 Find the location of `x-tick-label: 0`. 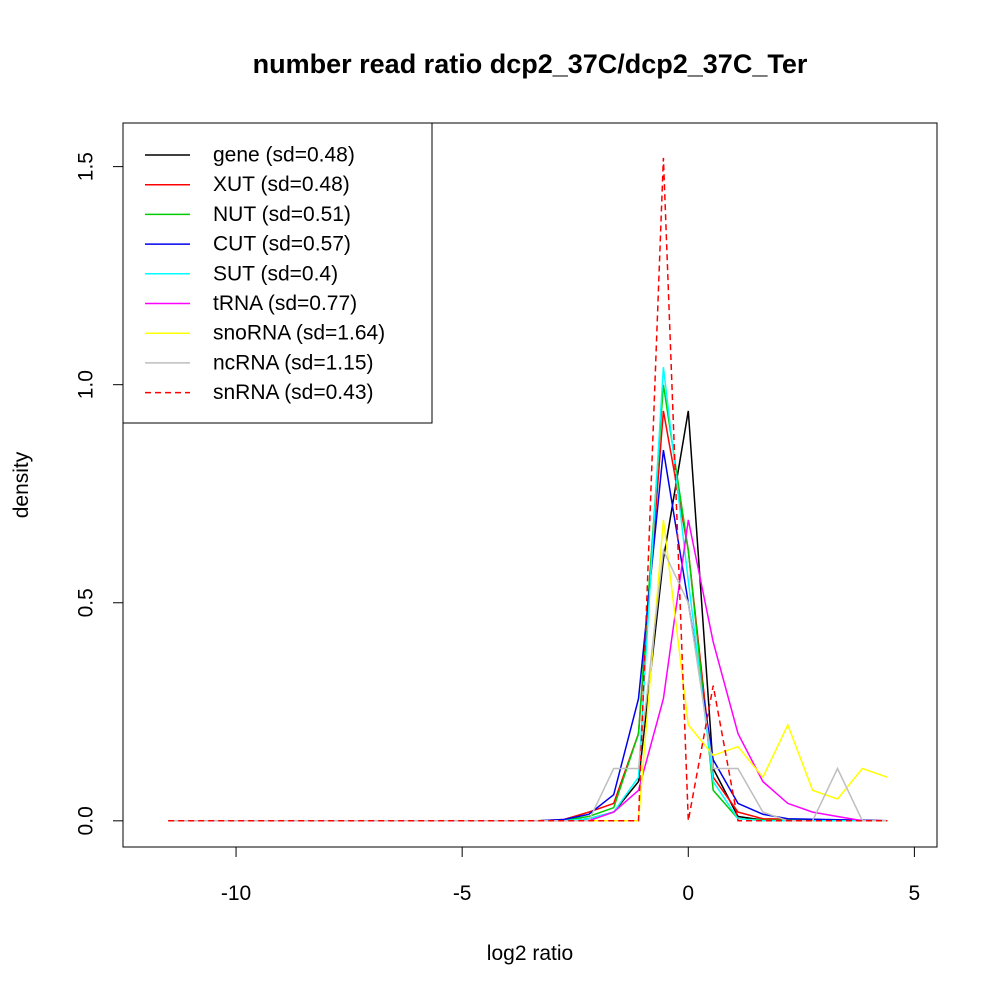

x-tick-label: 0 is located at coordinates (688, 893).